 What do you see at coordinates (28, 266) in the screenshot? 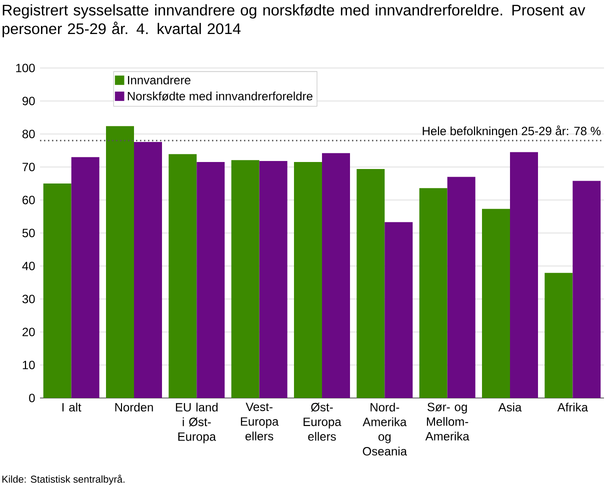
I see `y-tick-label: 40` at bounding box center [28, 266].